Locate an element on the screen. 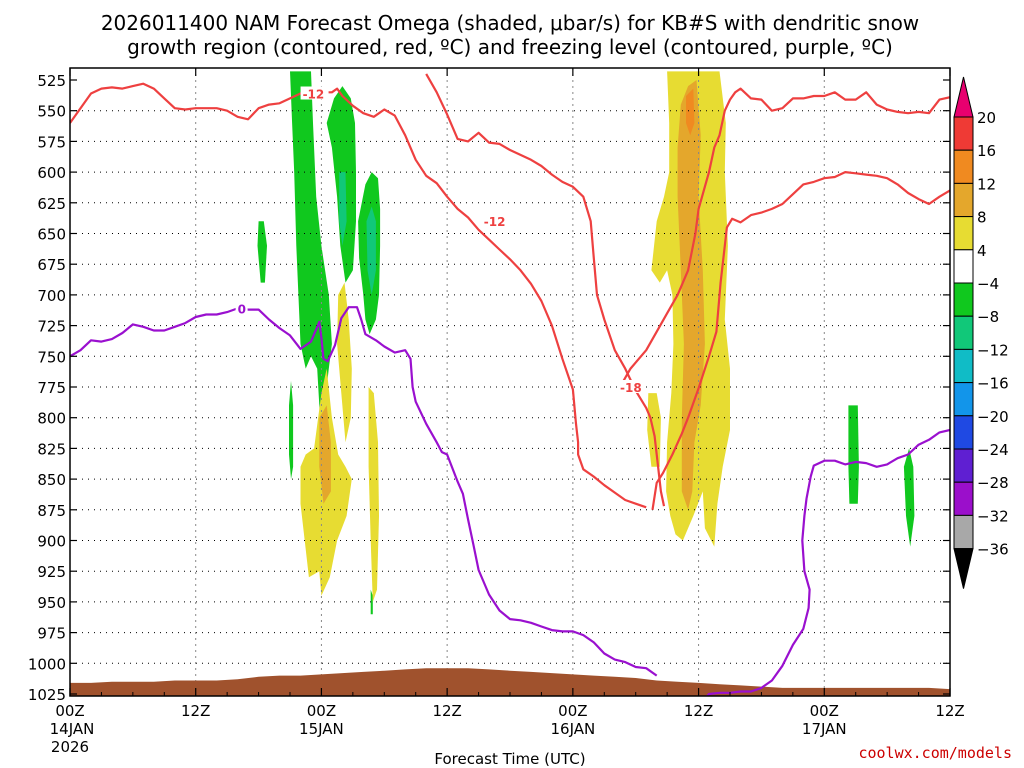 This screenshot has height=768, width=1024. x-tick-label-48: 00Z is located at coordinates (572, 711).